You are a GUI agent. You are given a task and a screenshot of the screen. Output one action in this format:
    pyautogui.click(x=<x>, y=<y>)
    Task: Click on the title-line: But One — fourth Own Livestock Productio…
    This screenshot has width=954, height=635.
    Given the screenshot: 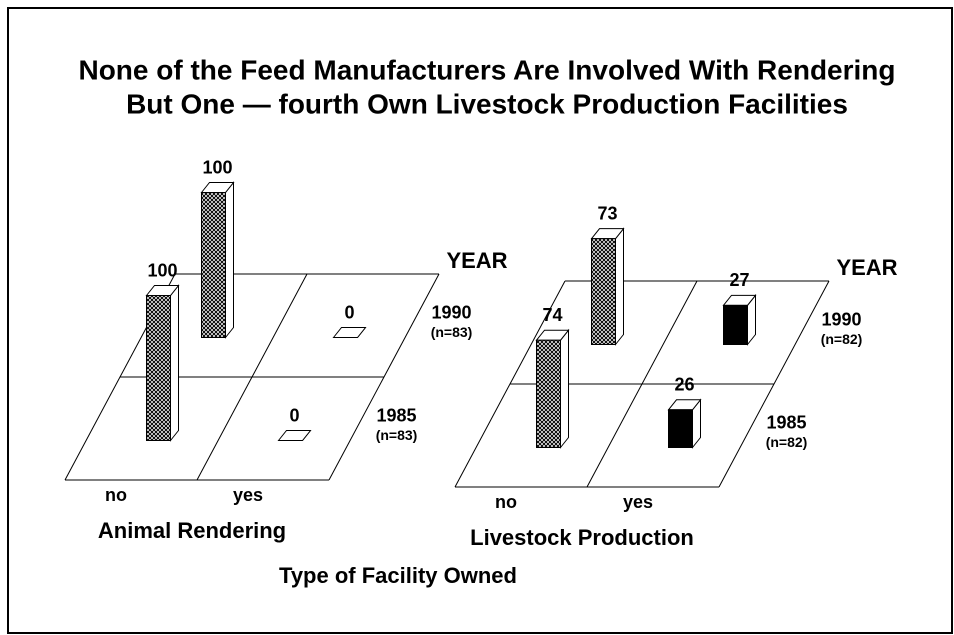 What is the action you would take?
    pyautogui.click(x=487, y=103)
    